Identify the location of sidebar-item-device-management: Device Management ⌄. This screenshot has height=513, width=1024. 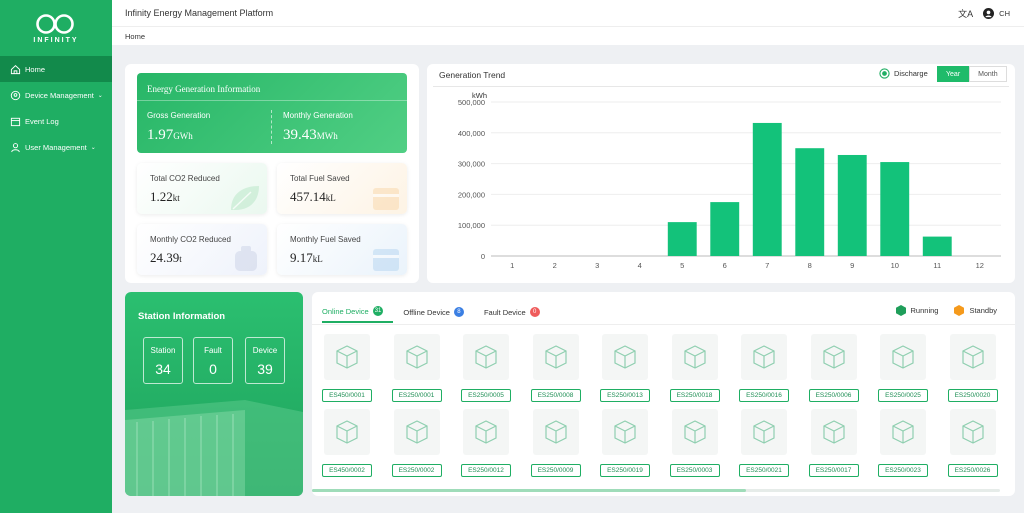
(56, 95).